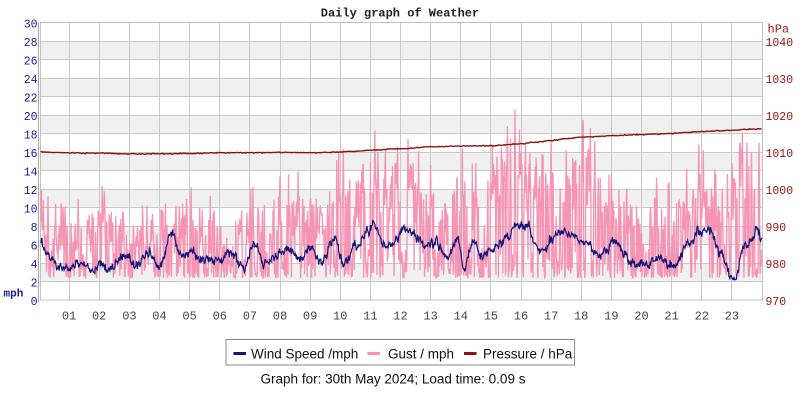  What do you see at coordinates (671, 317) in the screenshot?
I see `svg-text: 21` at bounding box center [671, 317].